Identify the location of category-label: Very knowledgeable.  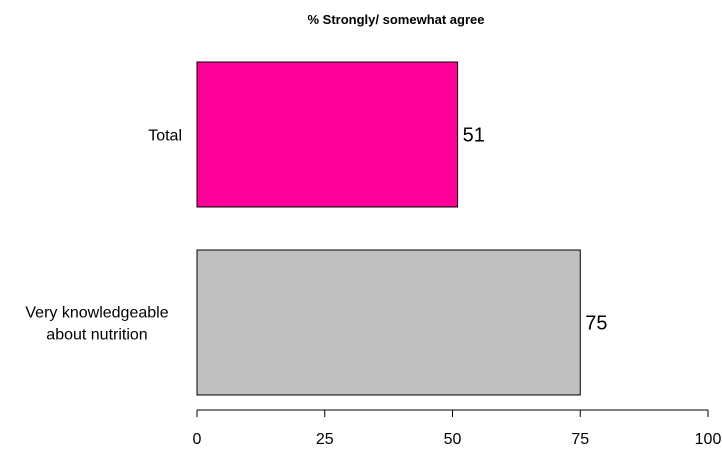
(96, 313).